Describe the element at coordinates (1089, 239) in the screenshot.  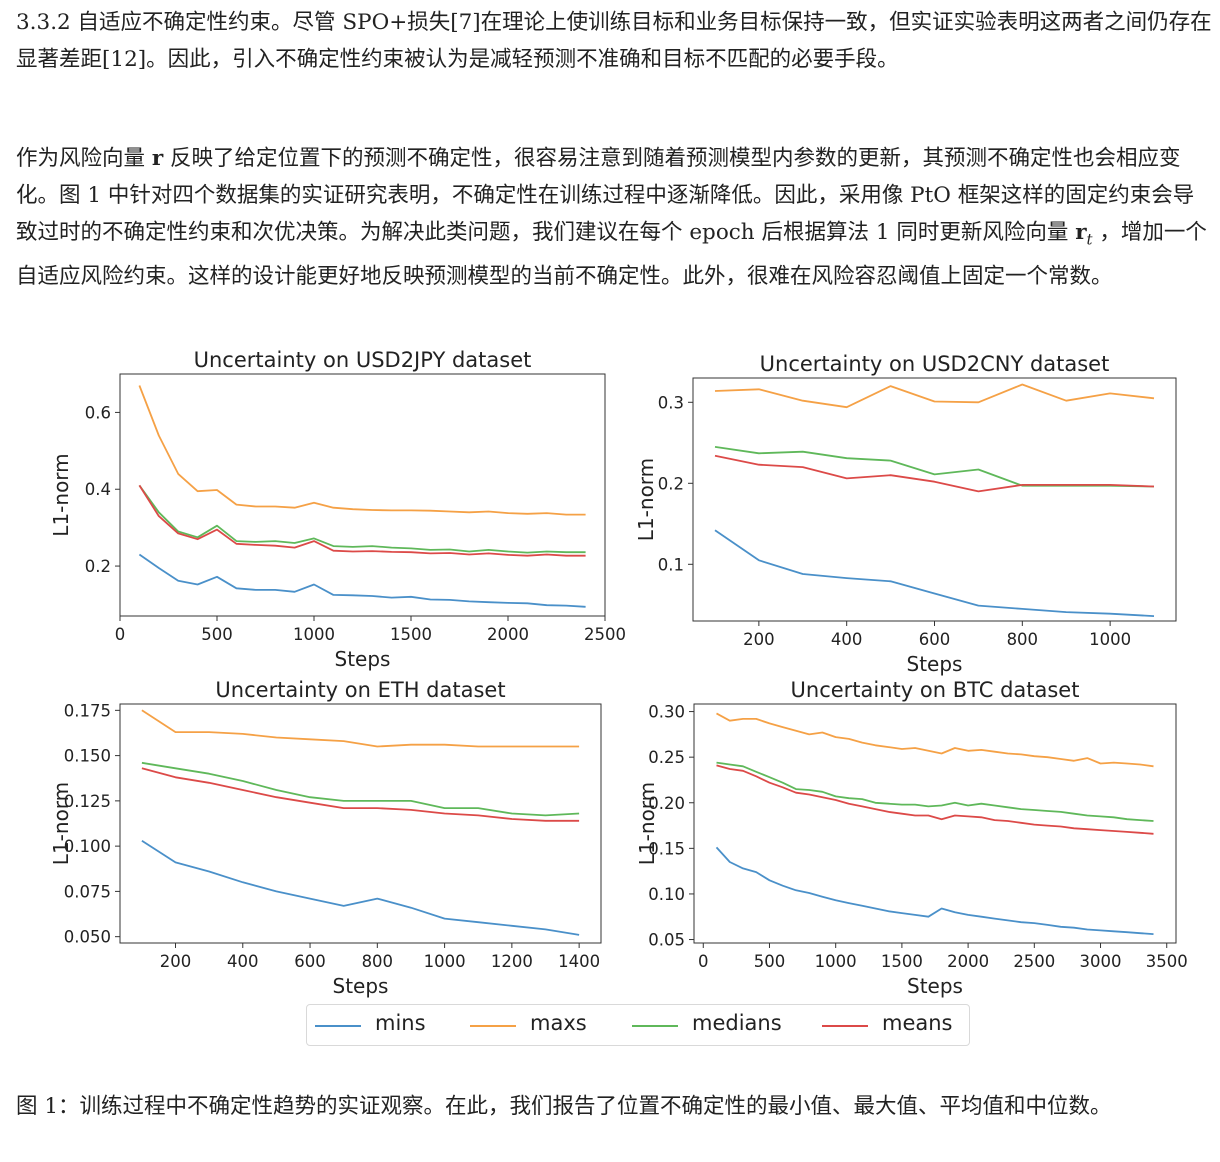
I see `risk-vector-subscript: t` at that location.